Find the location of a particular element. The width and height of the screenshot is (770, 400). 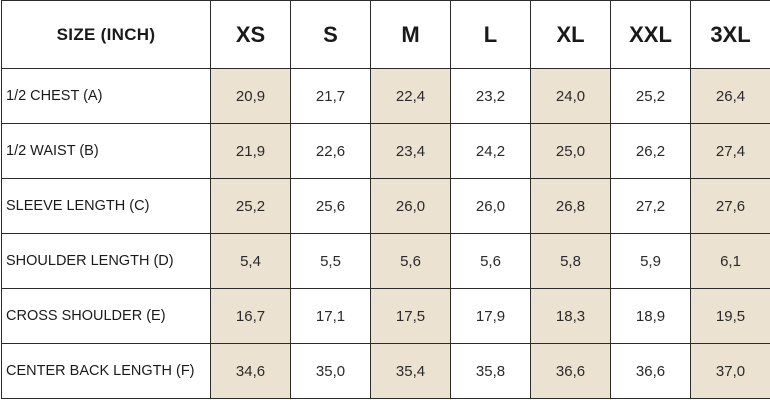

header-size-unit-label: SIZE (INCH) is located at coordinates (106, 34).